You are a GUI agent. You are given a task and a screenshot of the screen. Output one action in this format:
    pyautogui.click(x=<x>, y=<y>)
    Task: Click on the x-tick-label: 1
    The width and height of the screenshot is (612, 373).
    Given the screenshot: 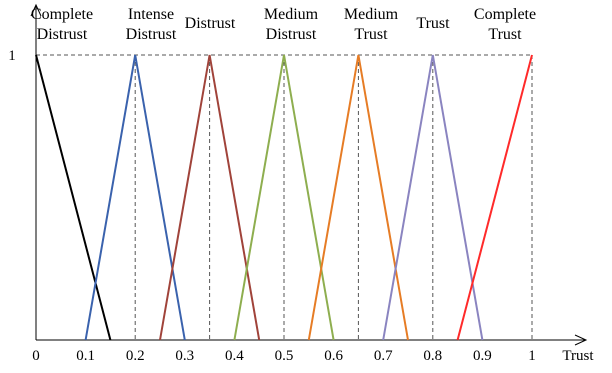 What is the action you would take?
    pyautogui.click(x=532, y=356)
    